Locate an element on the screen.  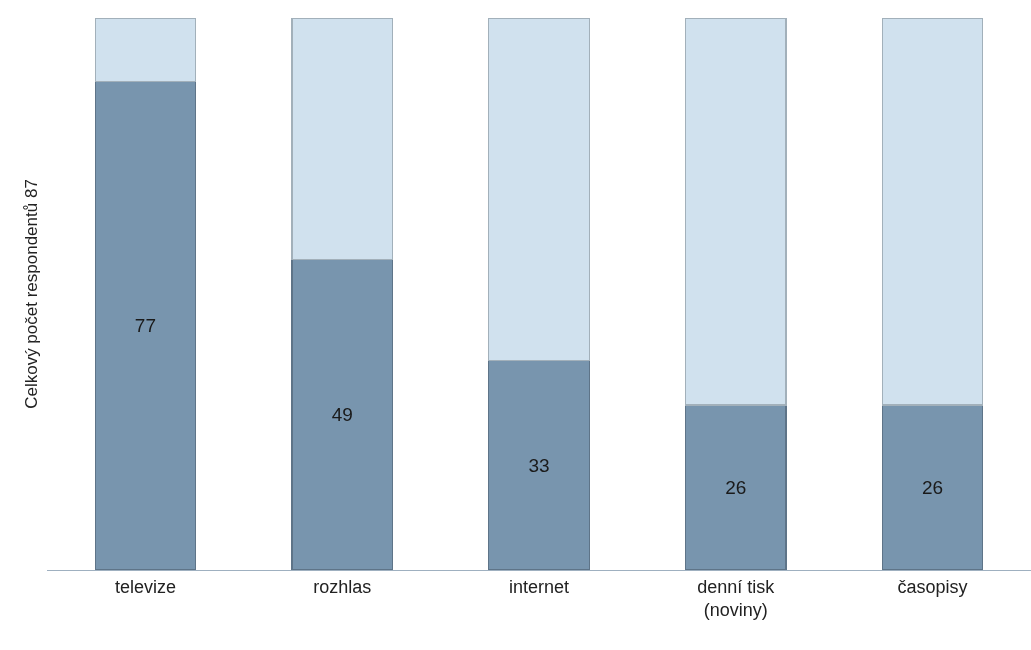
x-tick-label: denní tisk (noviny) is located at coordinates (736, 598).